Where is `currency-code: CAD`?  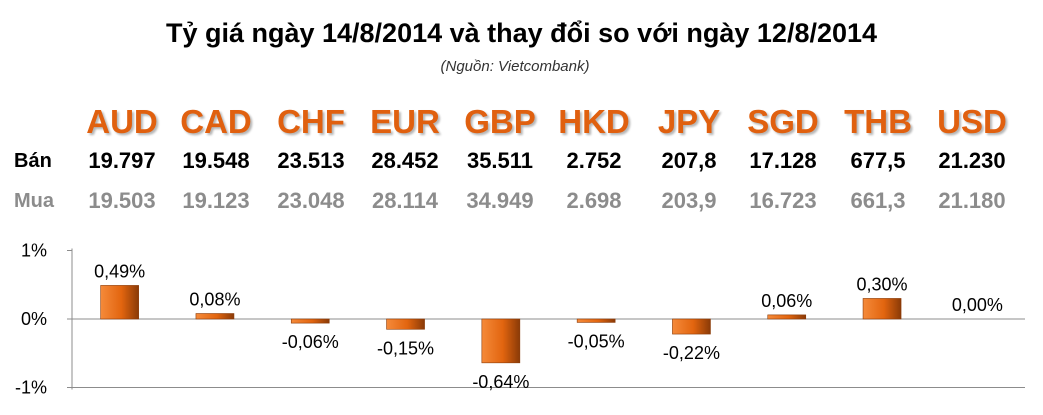
currency-code: CAD is located at coordinates (216, 121).